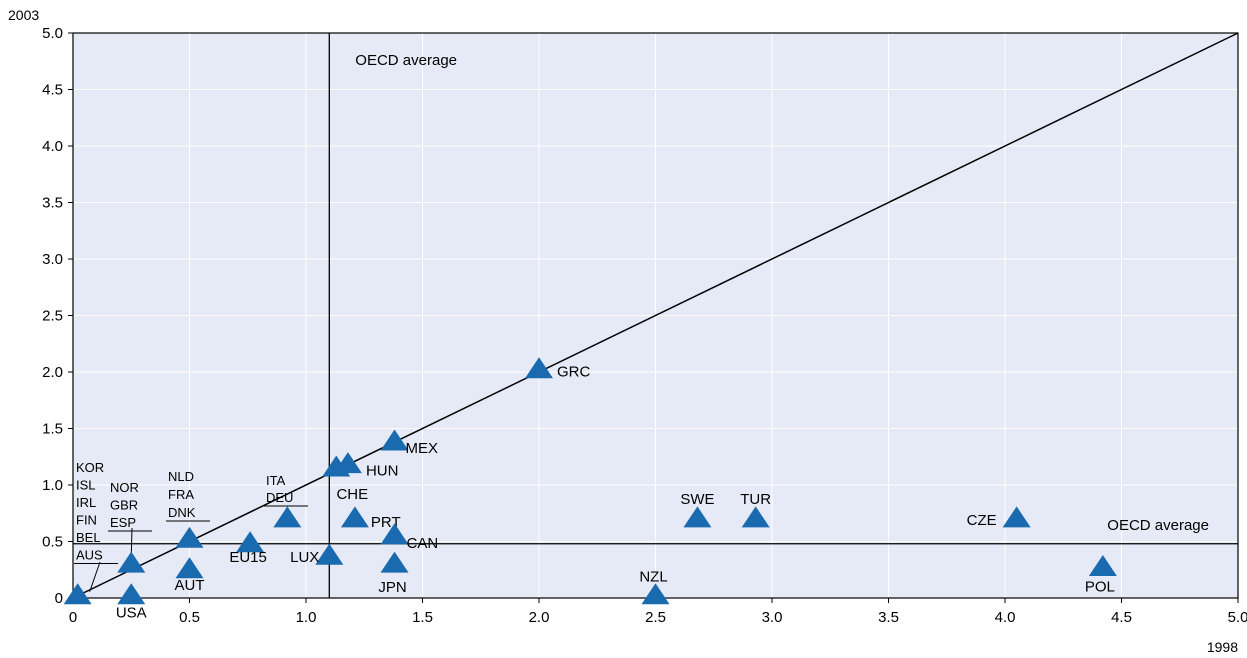  I want to click on x-tick-label: 0.5, so click(189, 617).